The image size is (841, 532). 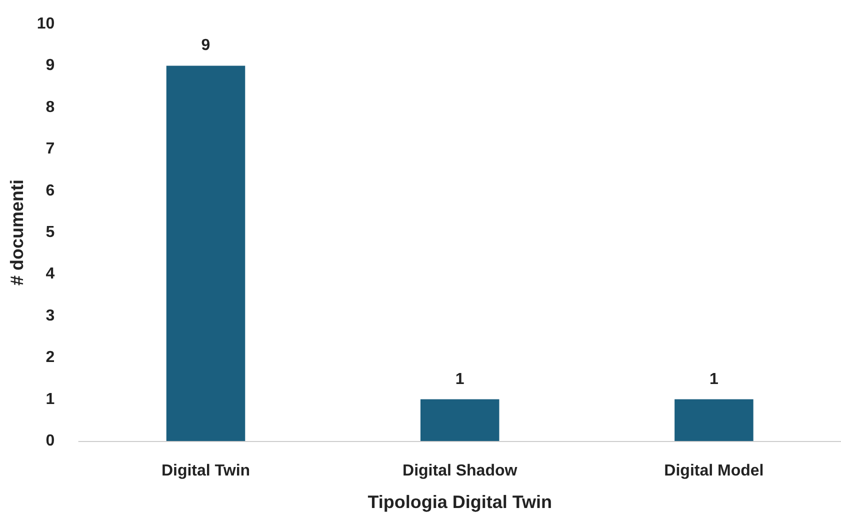 What do you see at coordinates (50, 149) in the screenshot?
I see `y-tick-label: 7` at bounding box center [50, 149].